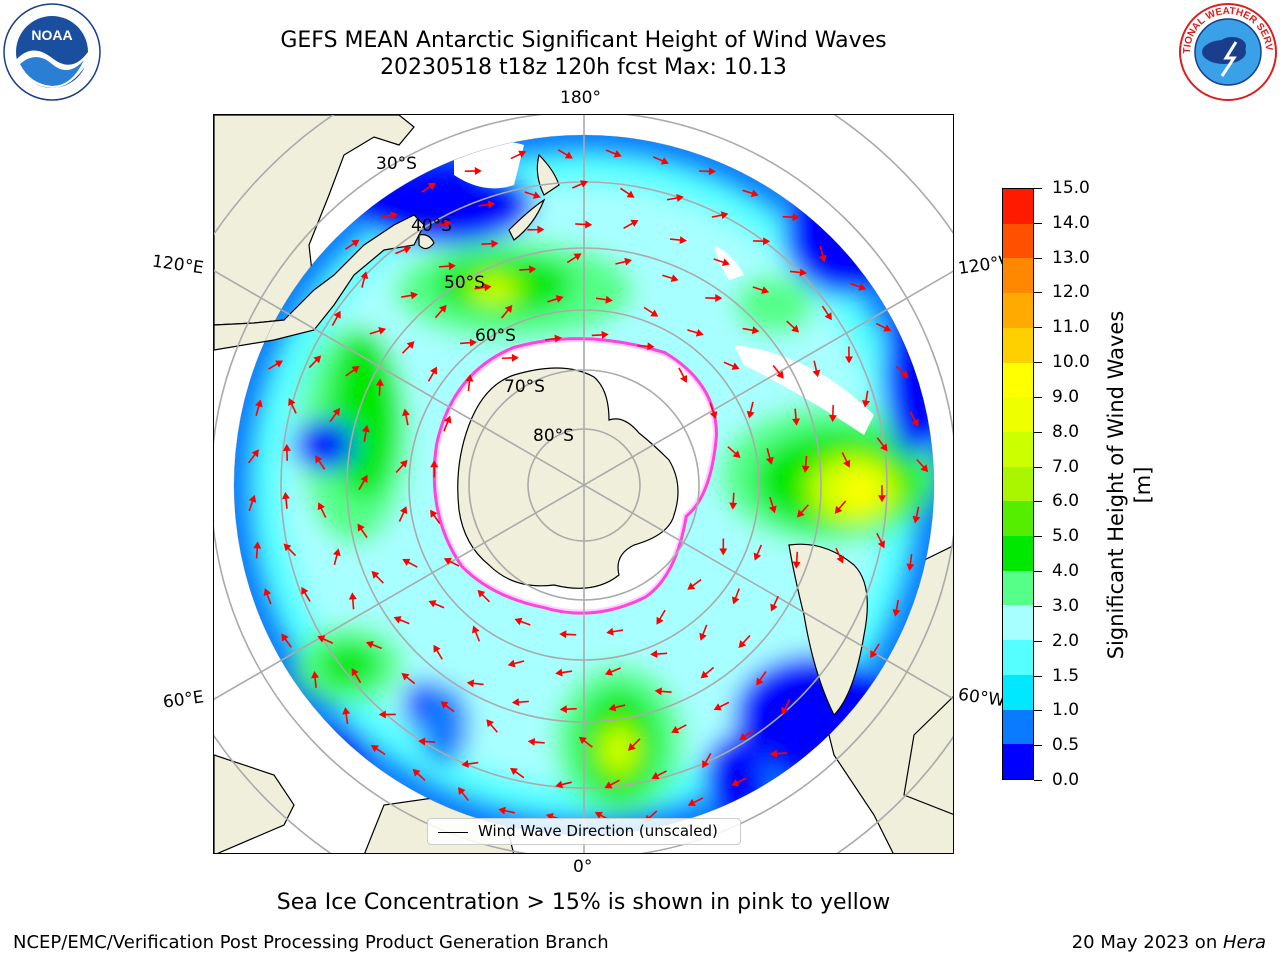  Describe the element at coordinates (580, 98) in the screenshot. I see `lon-label-180: 180°` at that location.